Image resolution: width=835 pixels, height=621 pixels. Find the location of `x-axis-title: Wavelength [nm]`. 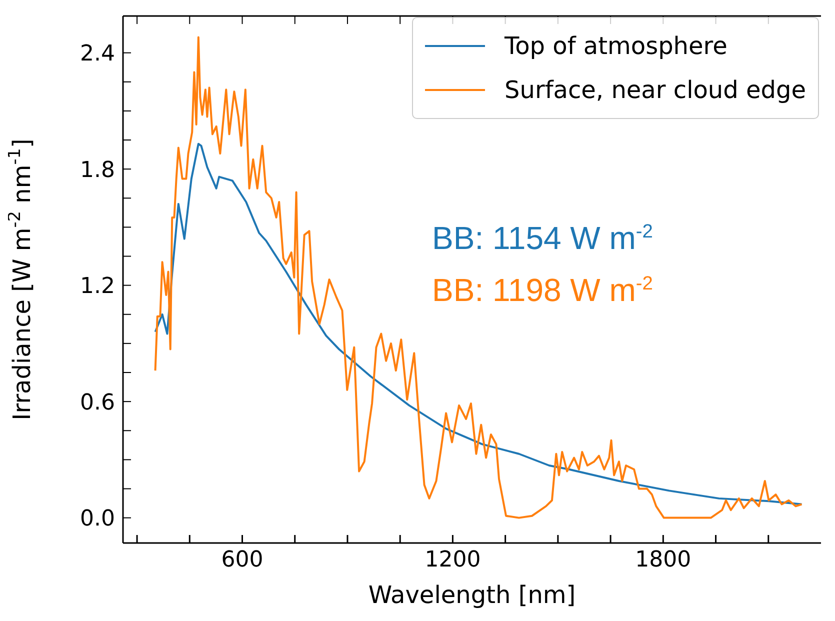

x-axis-title: Wavelength [nm] is located at coordinates (472, 595).